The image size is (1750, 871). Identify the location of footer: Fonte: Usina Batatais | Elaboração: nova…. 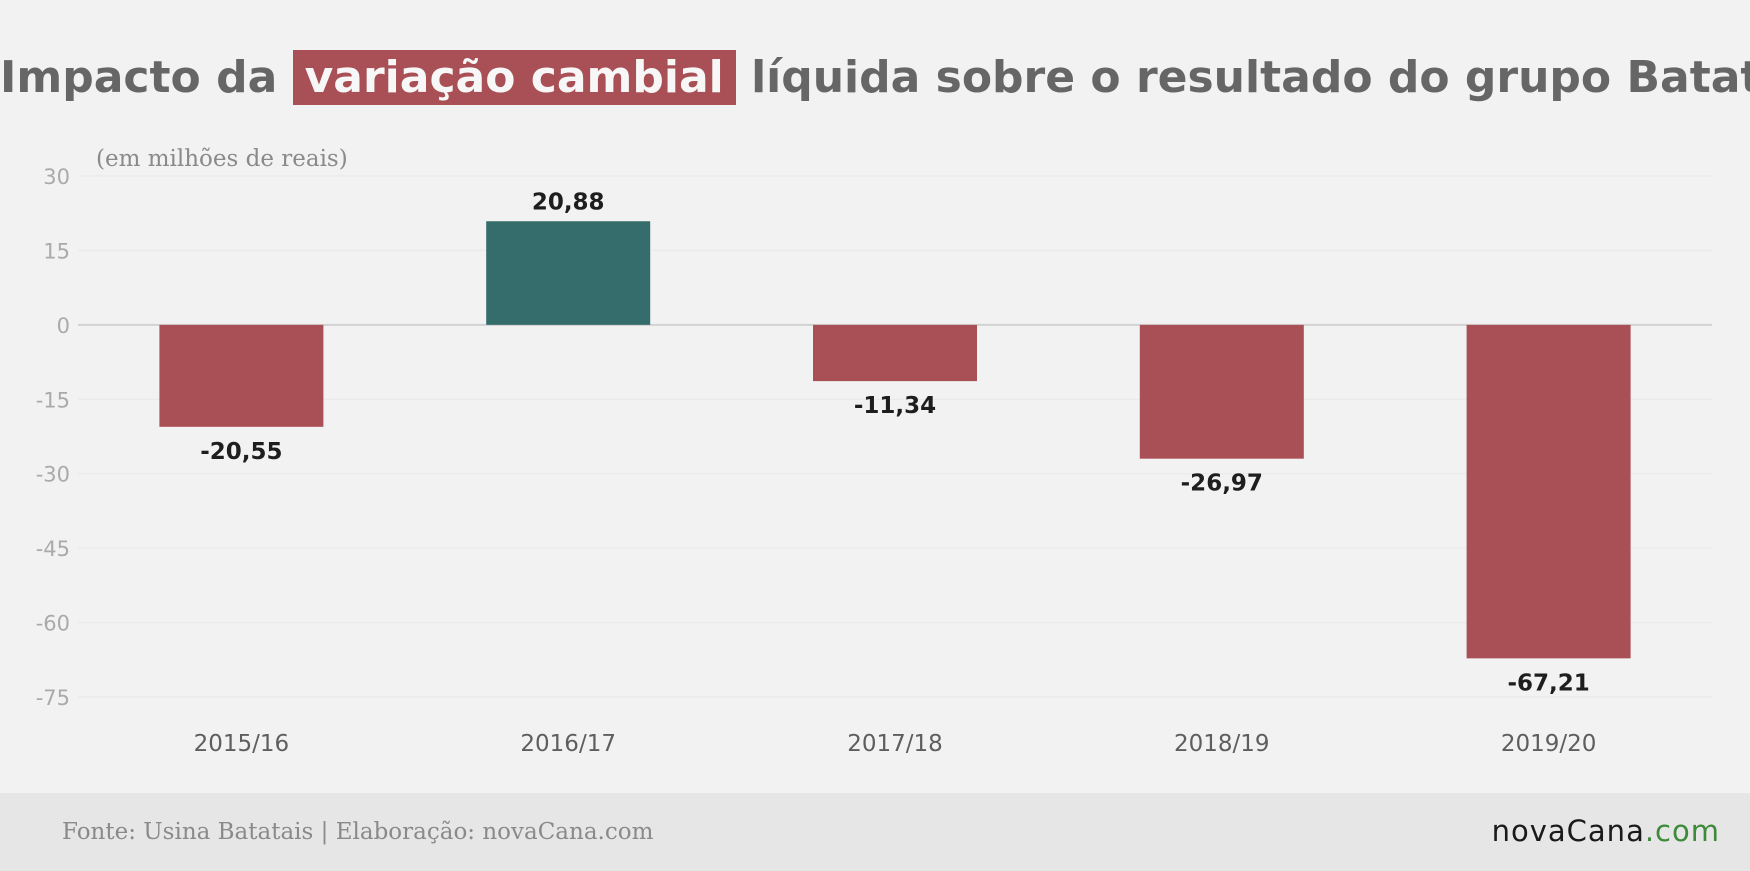
(875, 832).